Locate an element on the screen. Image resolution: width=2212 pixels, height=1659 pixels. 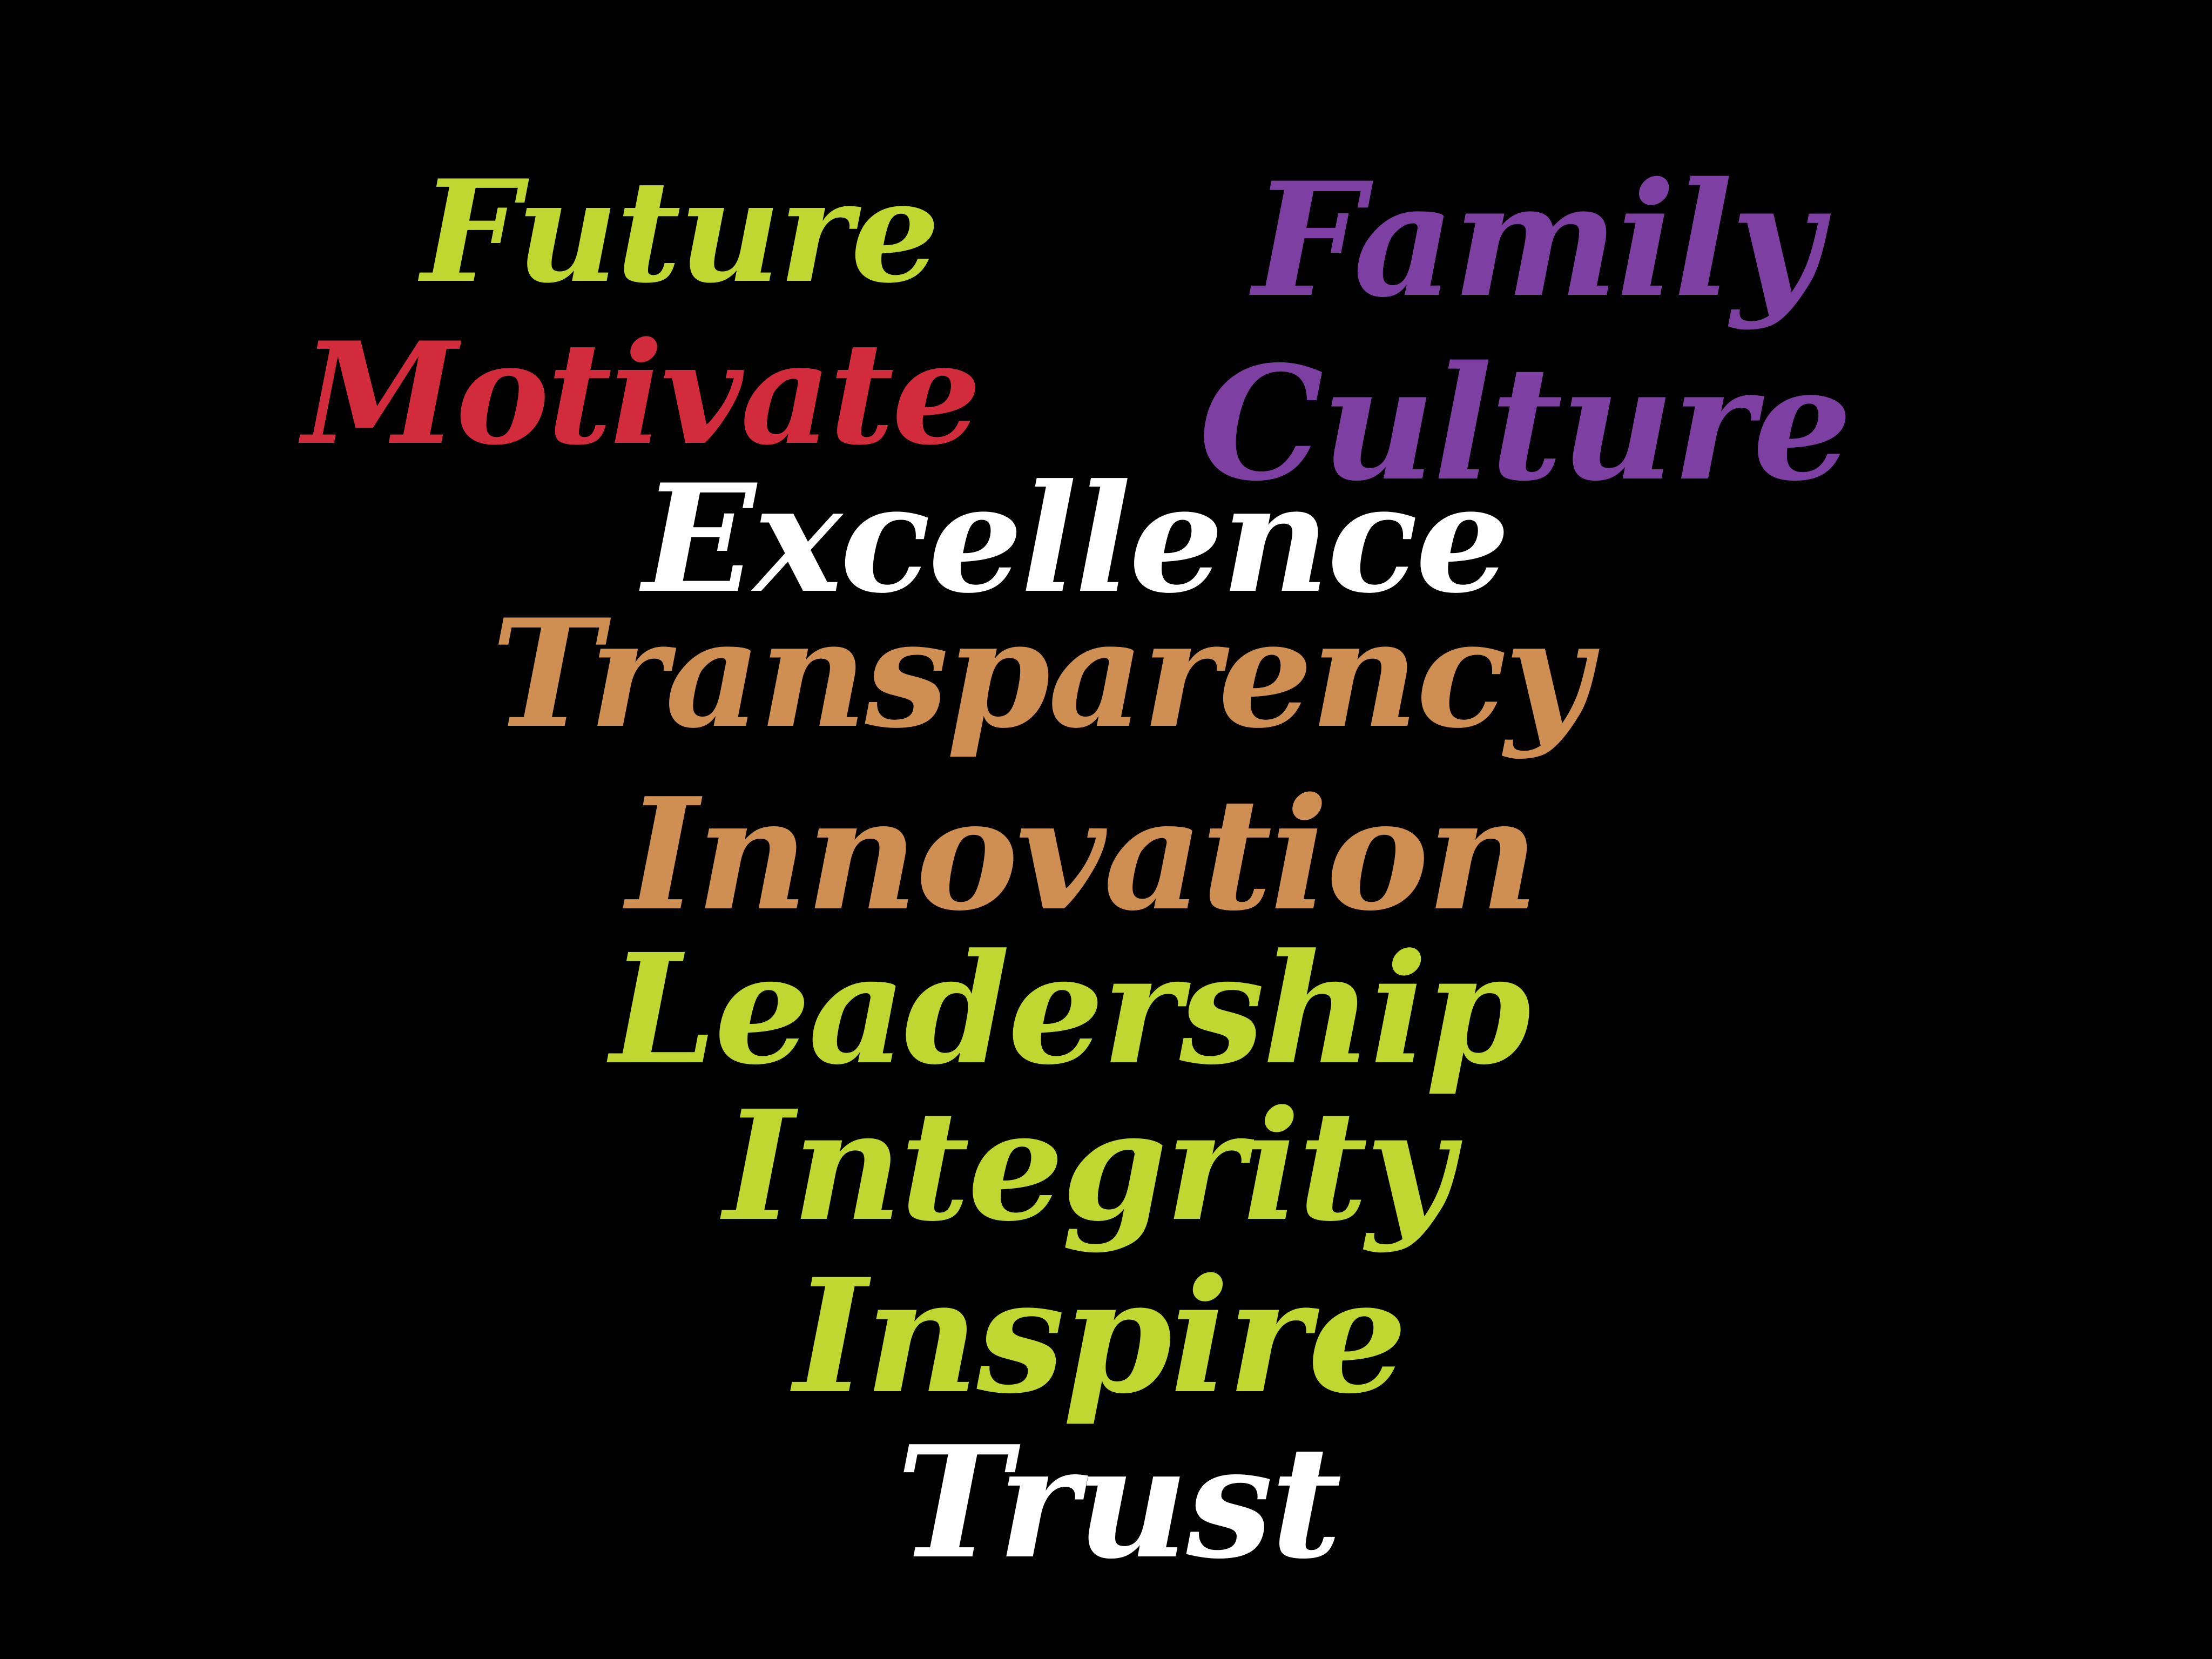
word-inspire: Inspire is located at coordinates (1100, 1336).